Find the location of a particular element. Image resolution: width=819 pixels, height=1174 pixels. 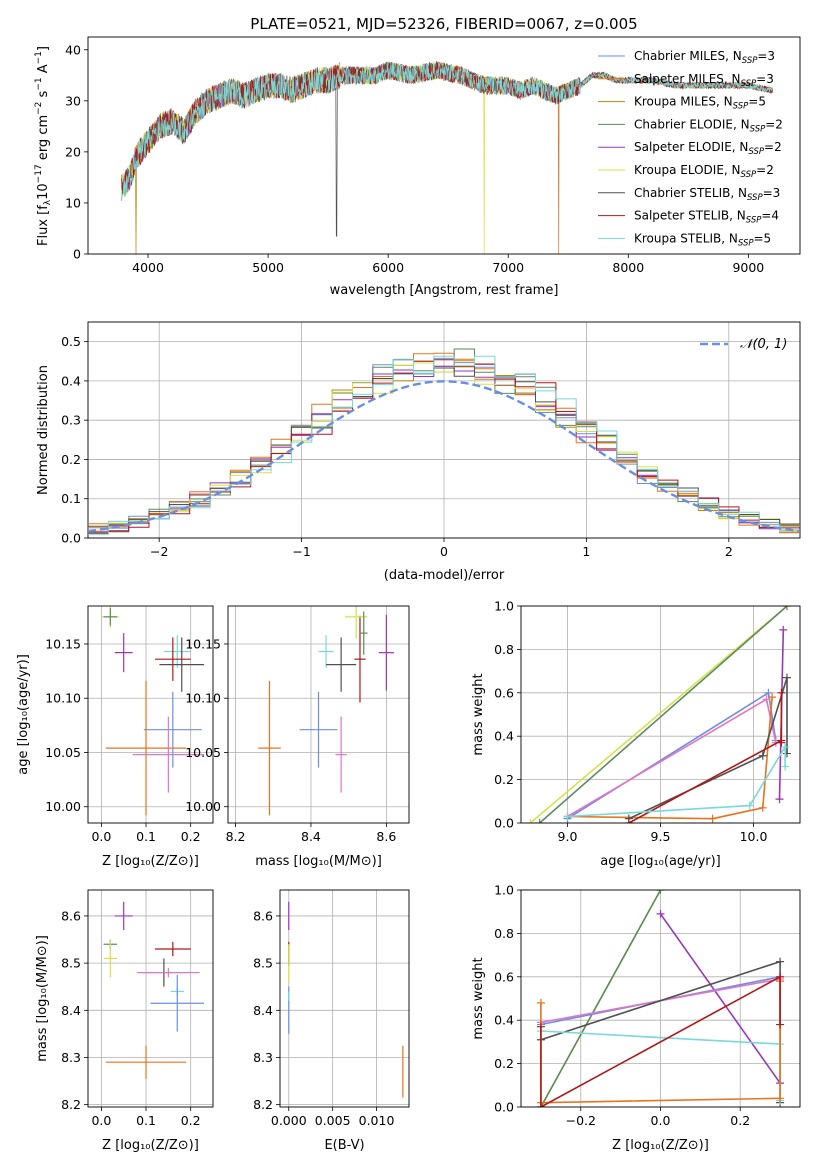

x-tick-label: 4000 is located at coordinates (148, 267).